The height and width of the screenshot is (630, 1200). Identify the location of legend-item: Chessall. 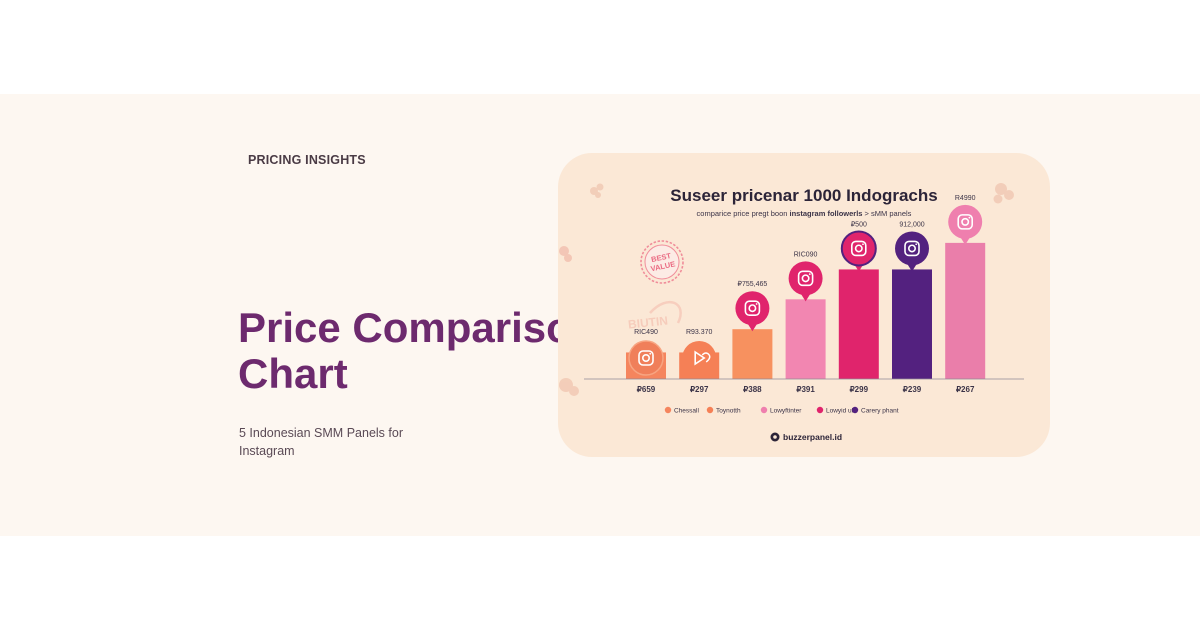
(681, 410).